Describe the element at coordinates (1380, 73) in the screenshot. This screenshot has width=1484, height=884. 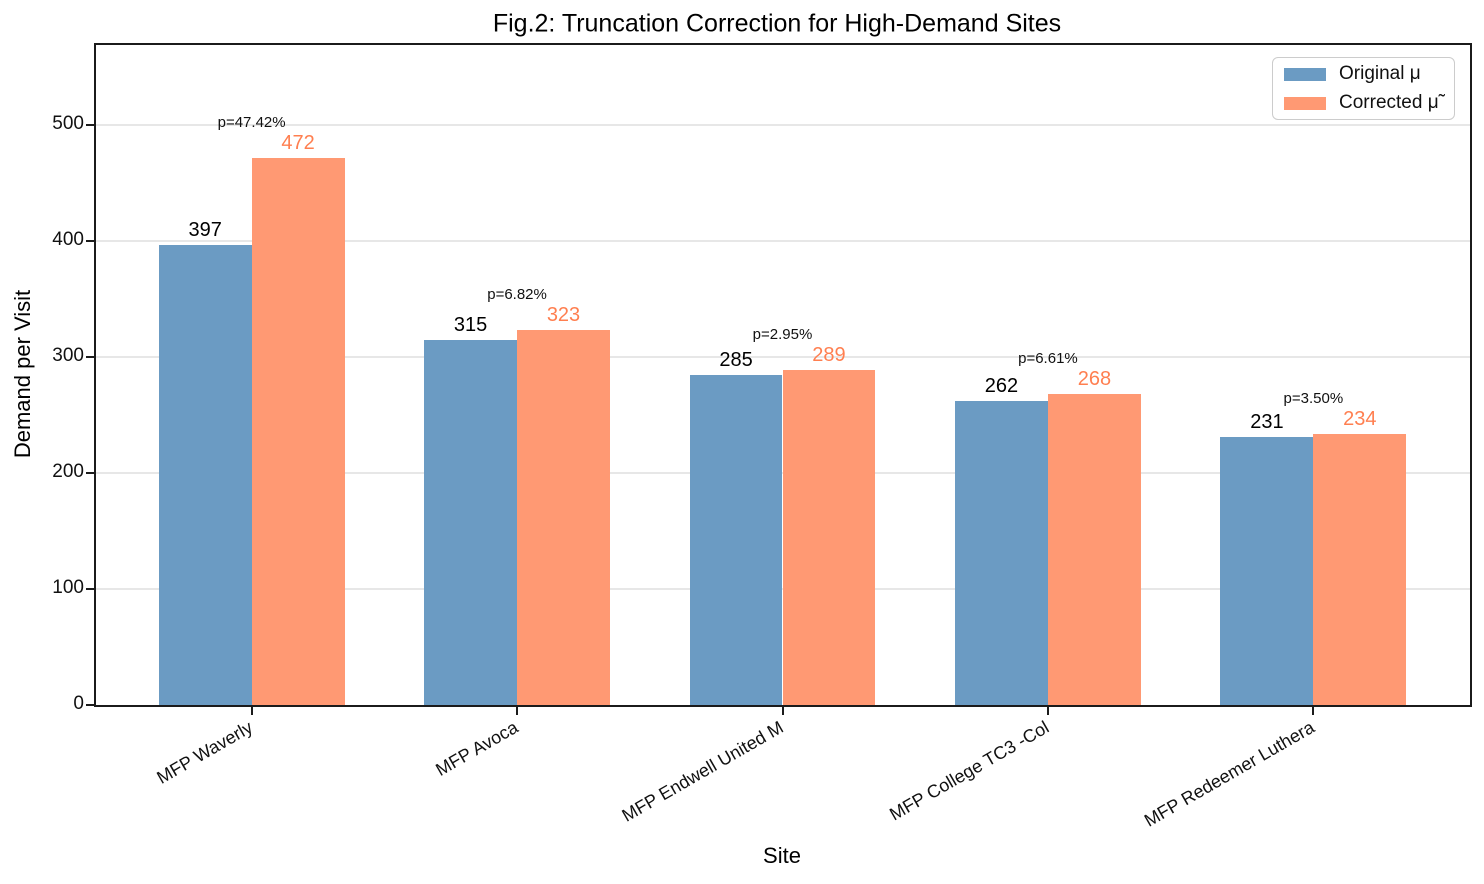
I see `legend-label-original: Original μ` at that location.